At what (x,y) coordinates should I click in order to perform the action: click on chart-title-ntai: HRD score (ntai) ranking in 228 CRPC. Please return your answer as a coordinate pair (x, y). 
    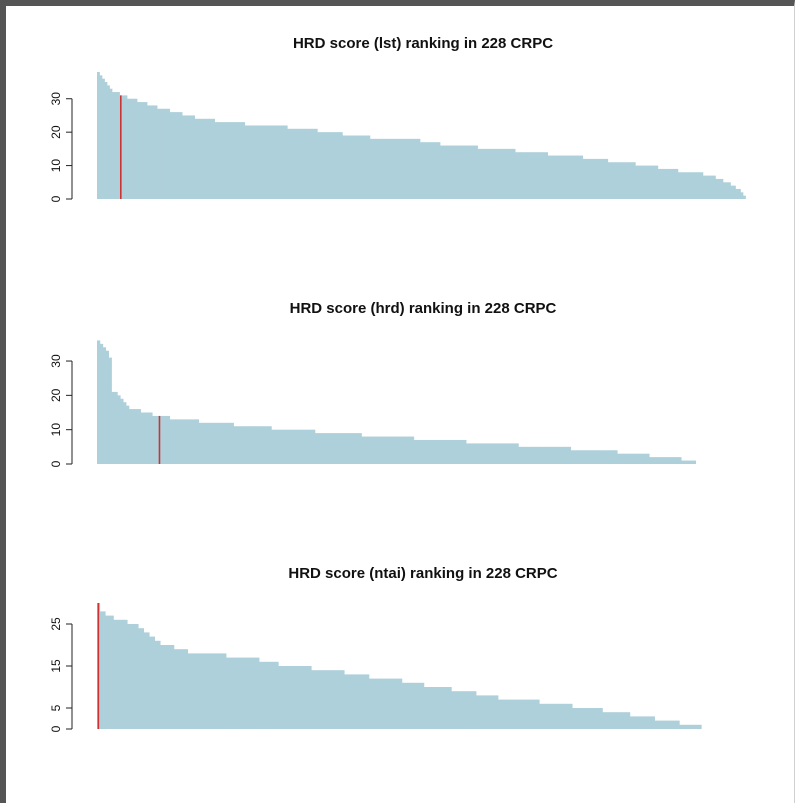
    Looking at the image, I should click on (422, 573).